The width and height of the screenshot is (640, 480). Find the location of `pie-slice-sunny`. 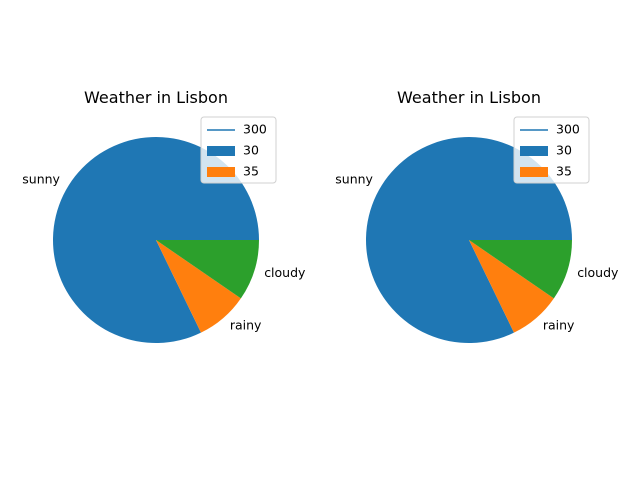

pie-slice-sunny is located at coordinates (469, 240).